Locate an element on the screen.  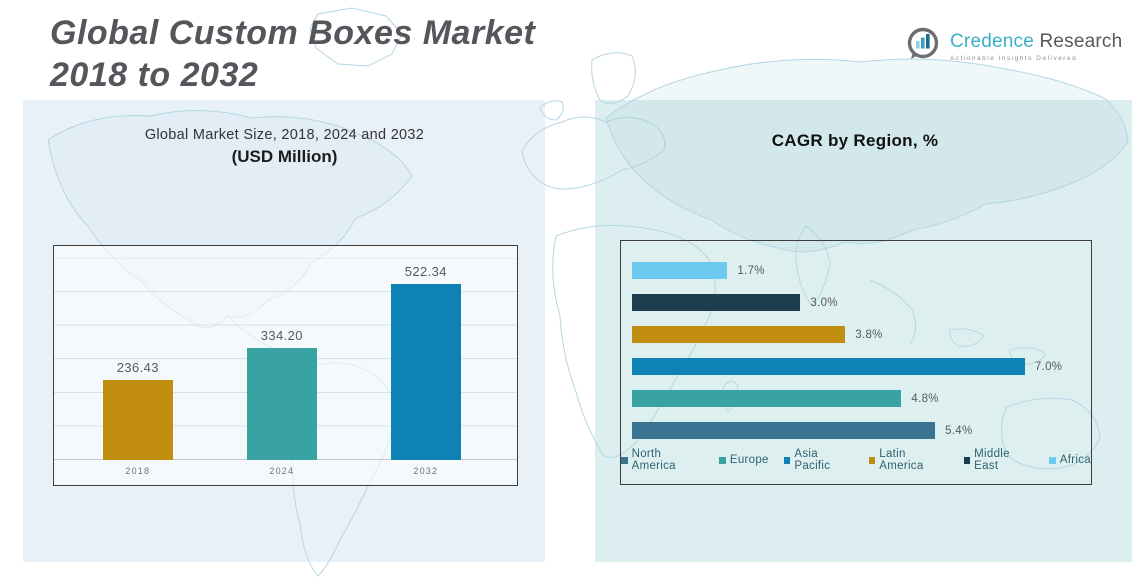
market-bar-group: 522.34 is located at coordinates (425, 362).